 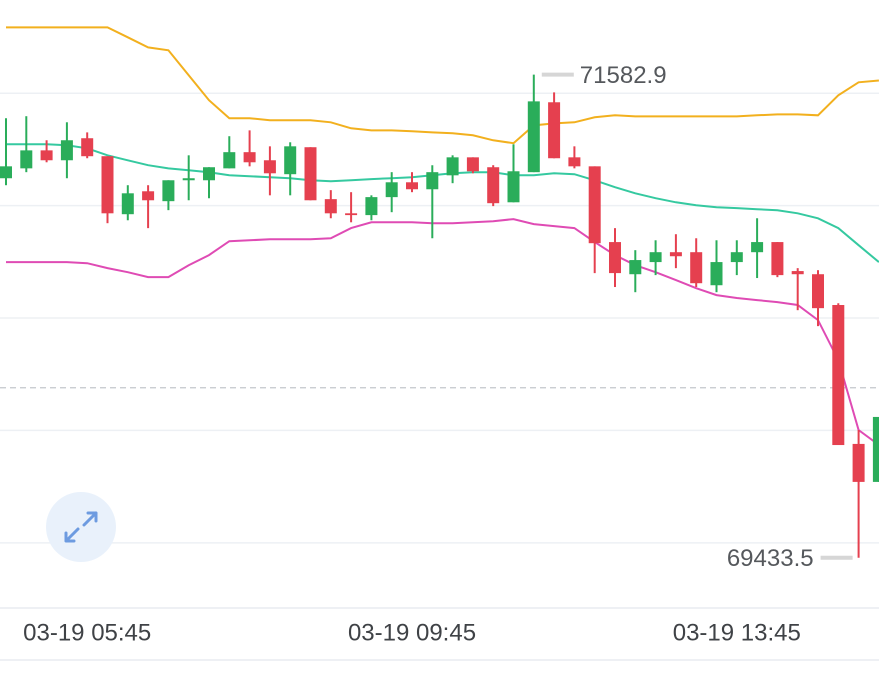 What do you see at coordinates (87, 632) in the screenshot?
I see `x-tick-label: 03-19 05:45` at bounding box center [87, 632].